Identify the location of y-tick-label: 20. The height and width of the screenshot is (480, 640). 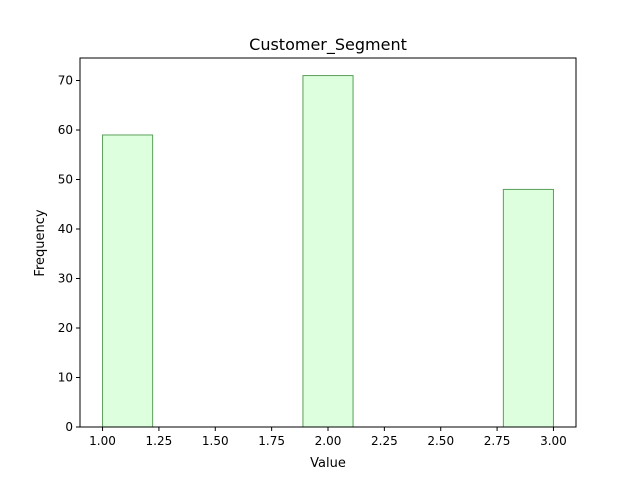
(65, 328).